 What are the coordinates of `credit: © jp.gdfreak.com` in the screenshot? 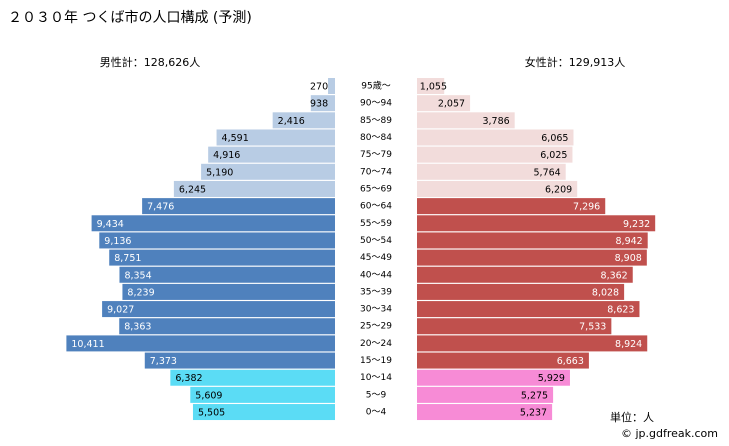 It's located at (669, 433).